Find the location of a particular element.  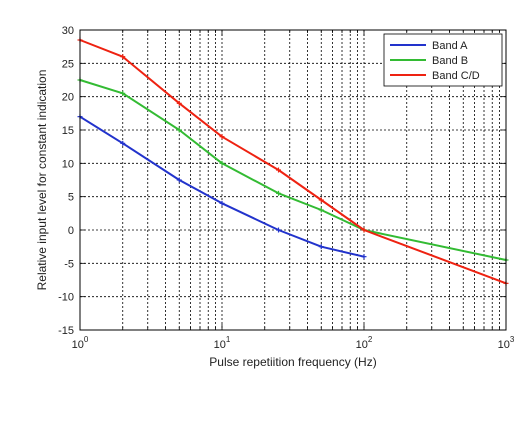

legend-label: Band B is located at coordinates (450, 61).